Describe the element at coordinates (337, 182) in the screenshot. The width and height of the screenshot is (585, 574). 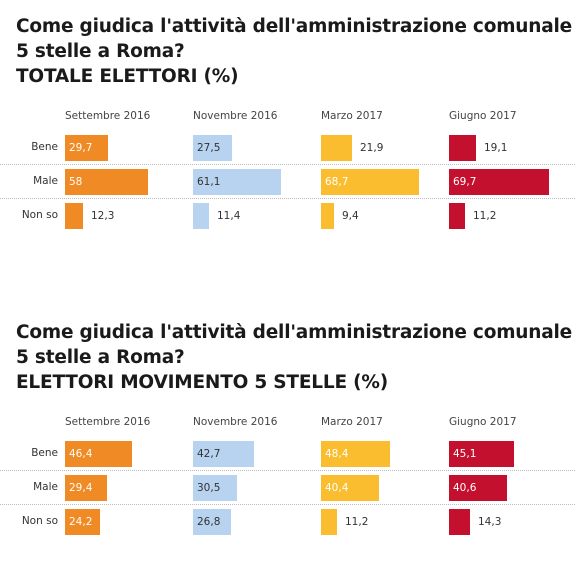
I see `bar-value-label: 68,7` at that location.